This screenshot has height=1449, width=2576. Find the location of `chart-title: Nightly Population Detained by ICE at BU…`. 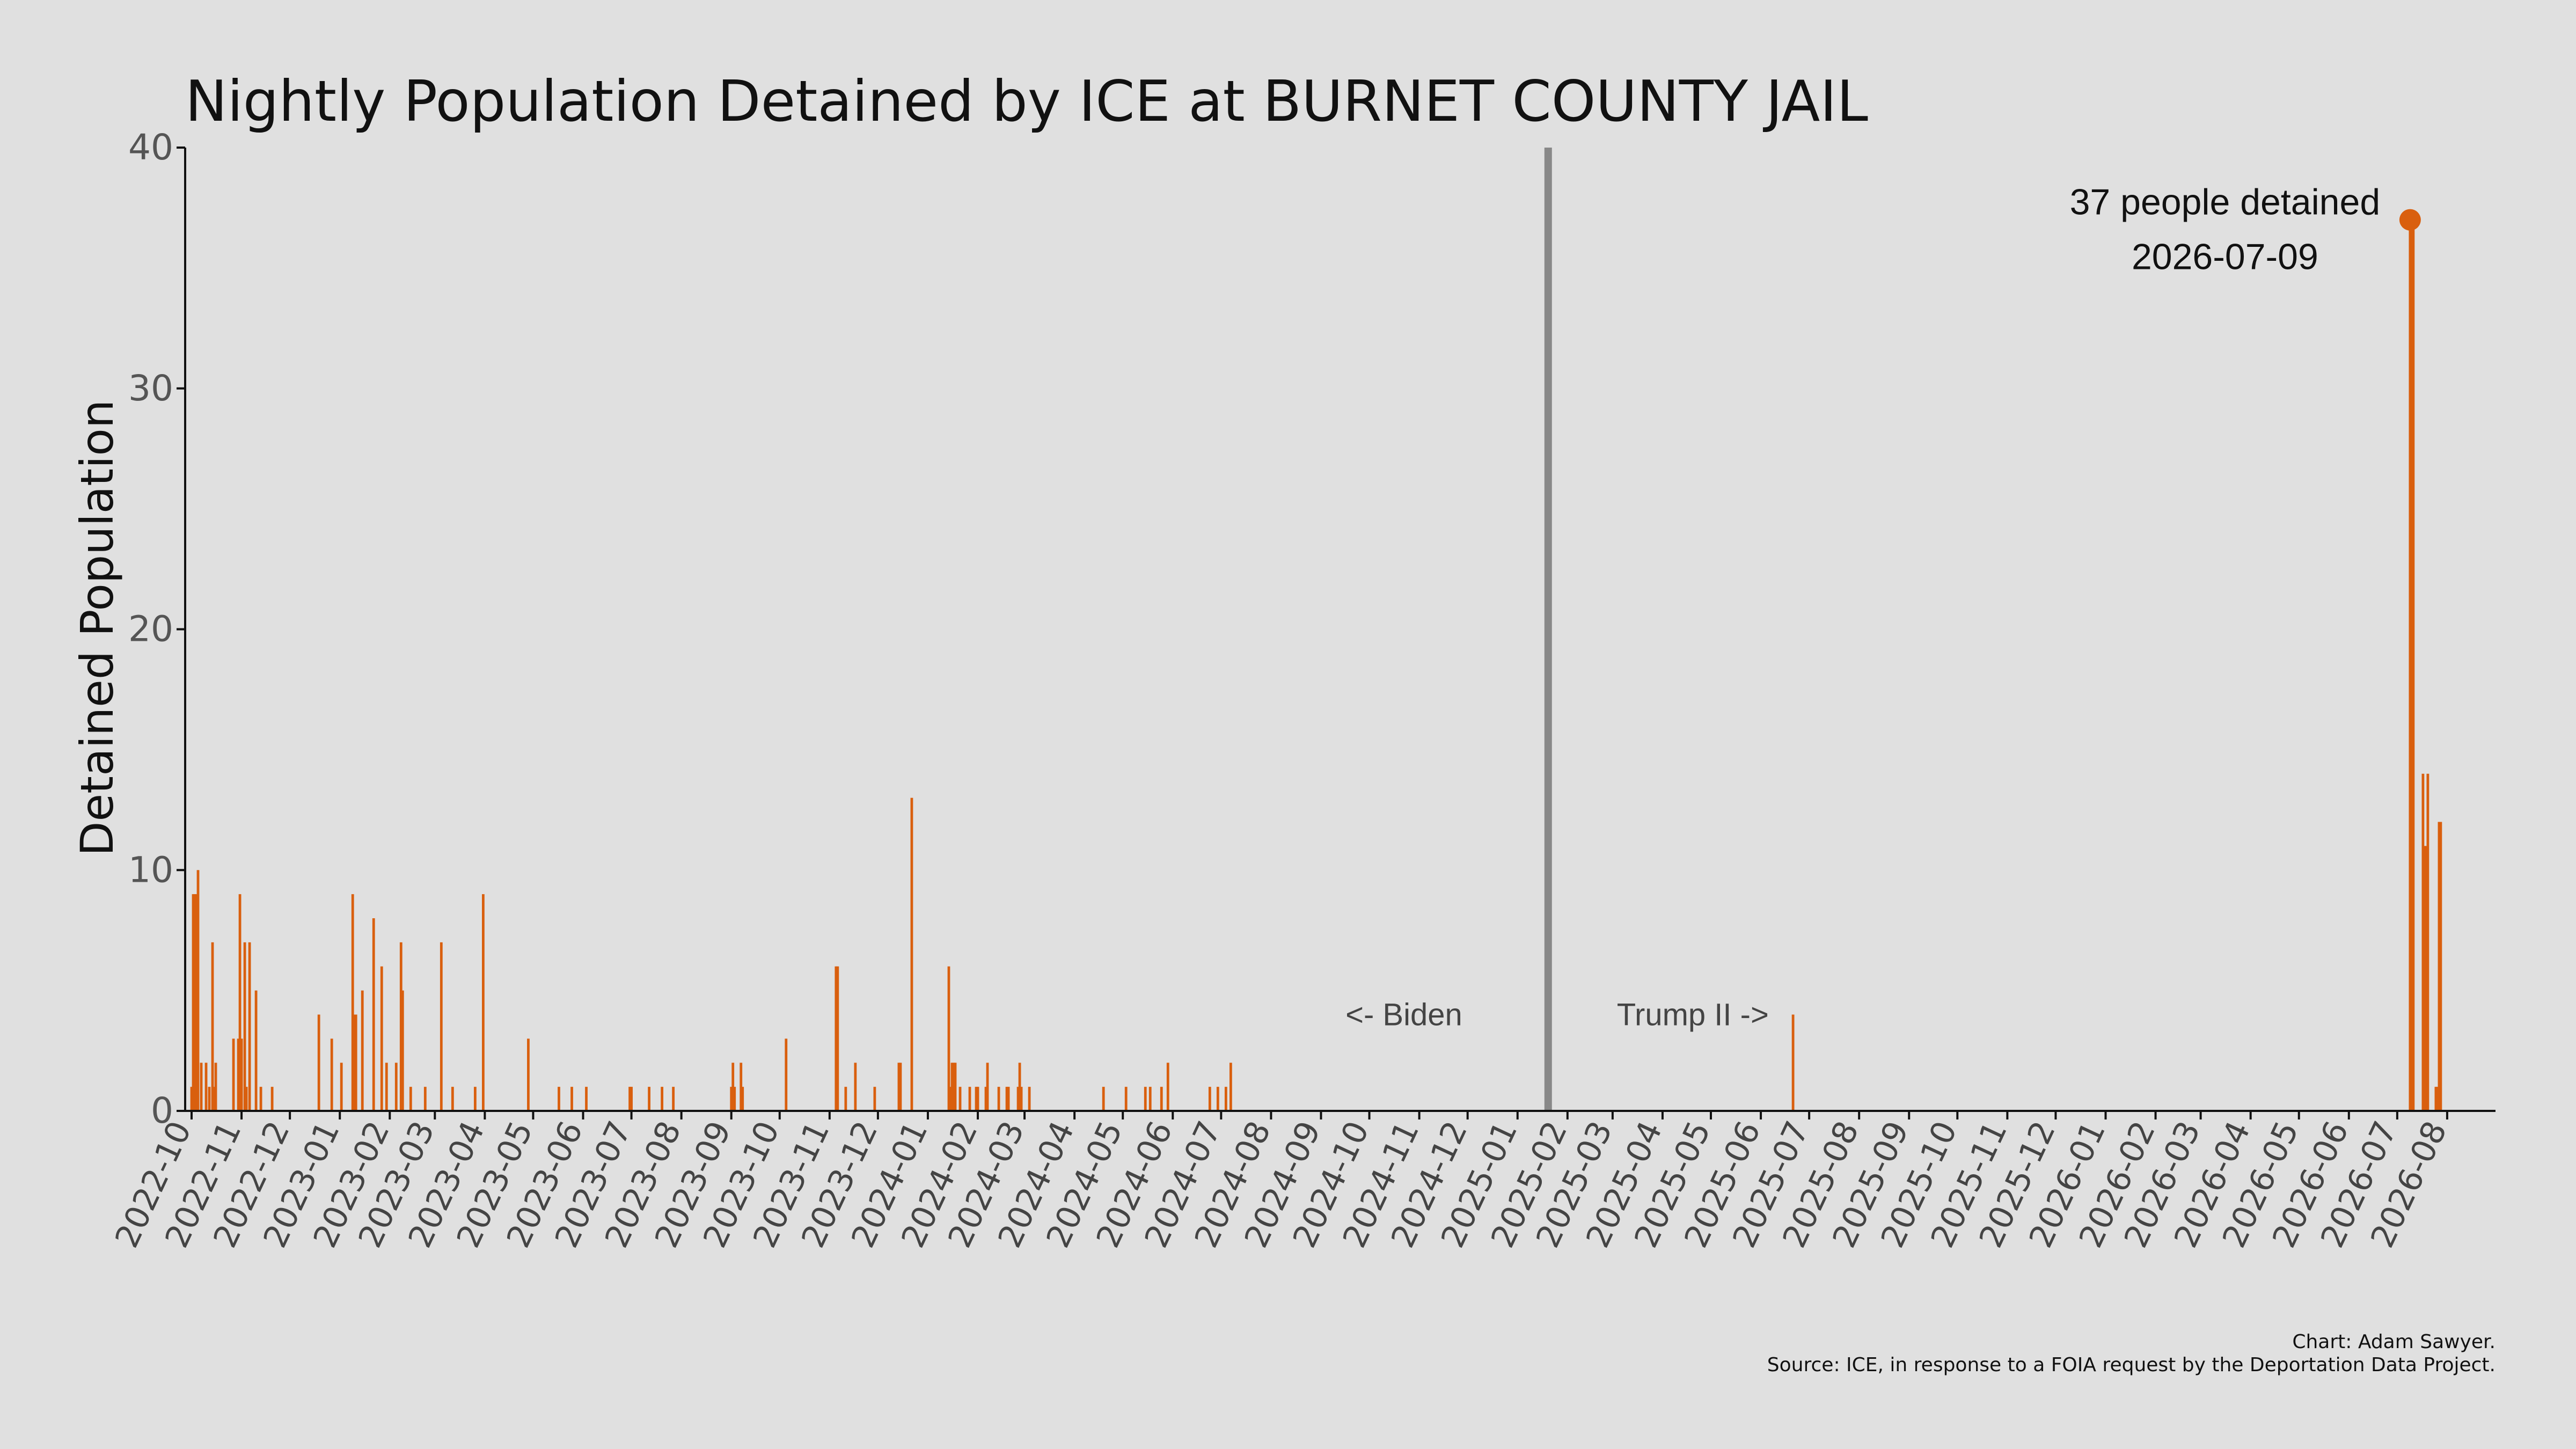

chart-title: Nightly Population Detained by ICE at BU… is located at coordinates (1026, 101).